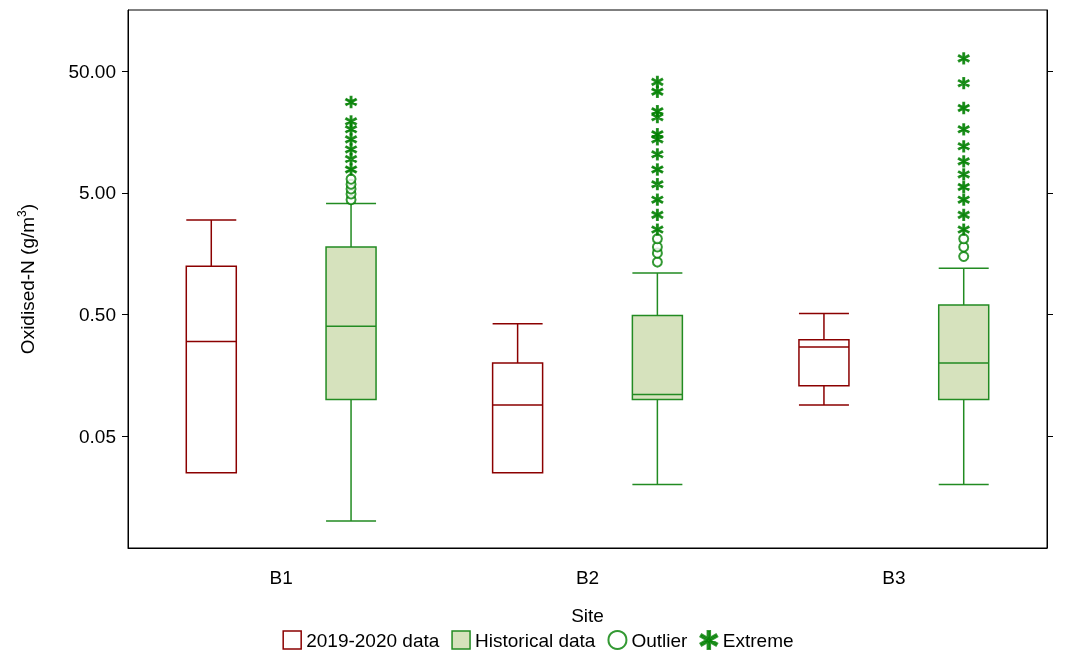 This screenshot has width=1076, height=663. I want to click on y-axis-title: Oxidised-N (g/m3), so click(26, 279).